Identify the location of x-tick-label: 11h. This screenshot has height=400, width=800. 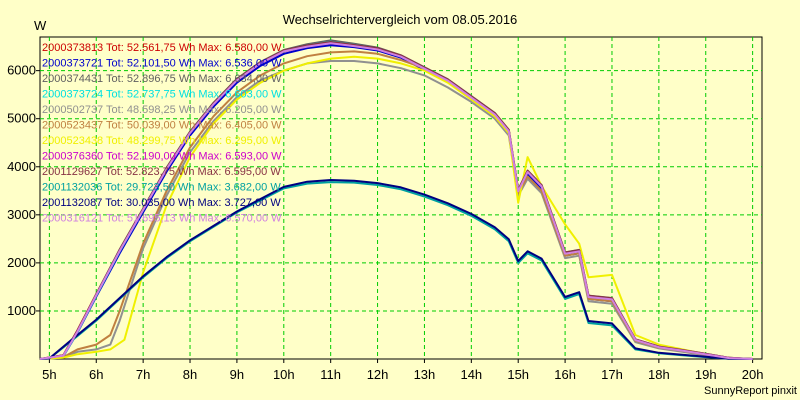
(330, 374).